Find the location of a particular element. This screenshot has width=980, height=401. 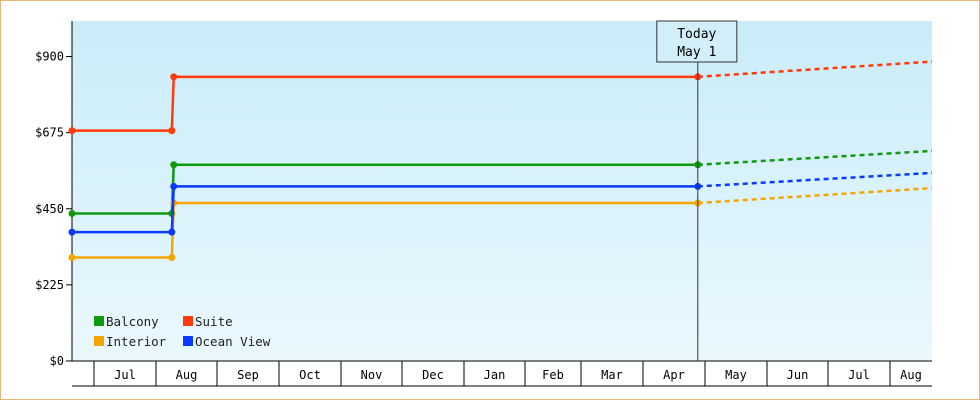

x-tick-label-jan: Jan is located at coordinates (495, 375).